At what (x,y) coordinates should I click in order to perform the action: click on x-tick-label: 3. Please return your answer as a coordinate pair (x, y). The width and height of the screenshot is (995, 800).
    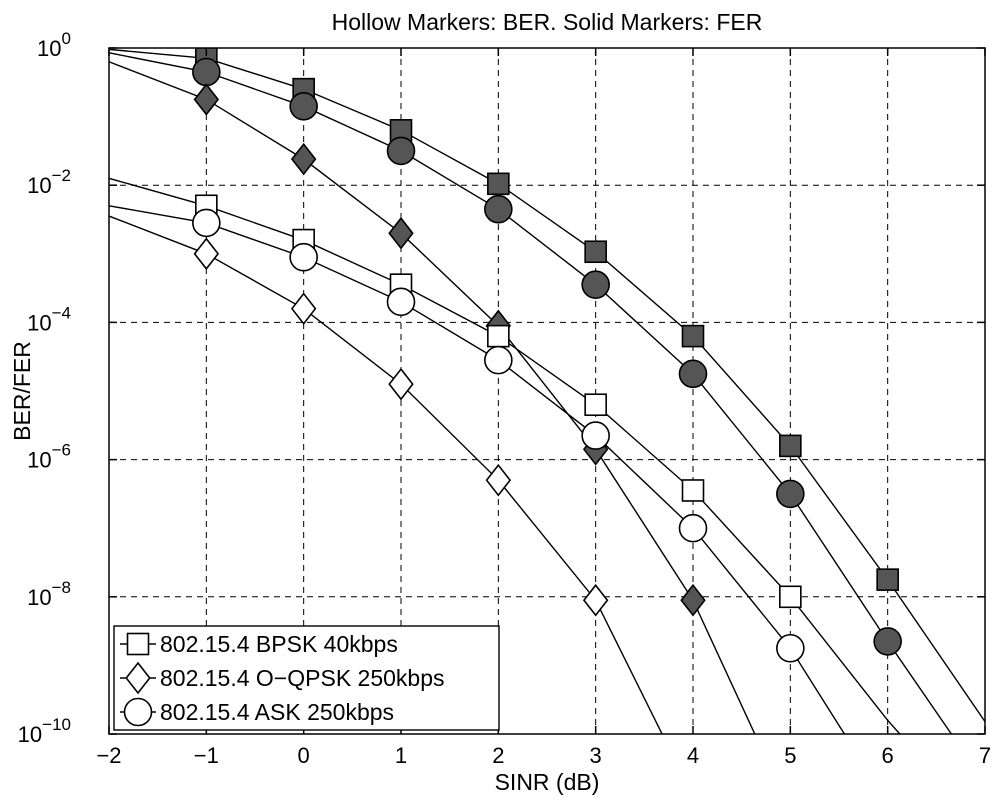
    Looking at the image, I should click on (596, 755).